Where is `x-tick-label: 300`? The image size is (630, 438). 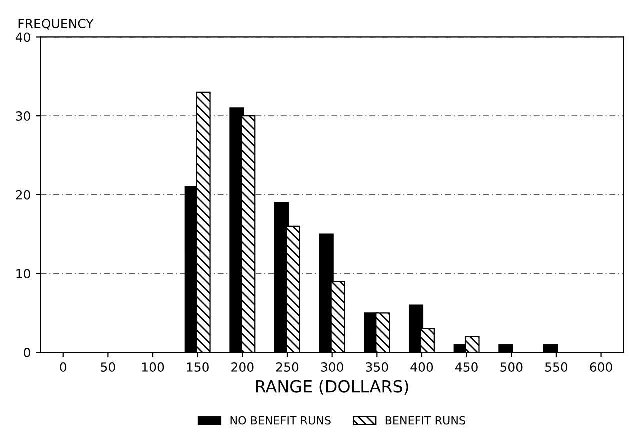 x-tick-label: 300 is located at coordinates (332, 367).